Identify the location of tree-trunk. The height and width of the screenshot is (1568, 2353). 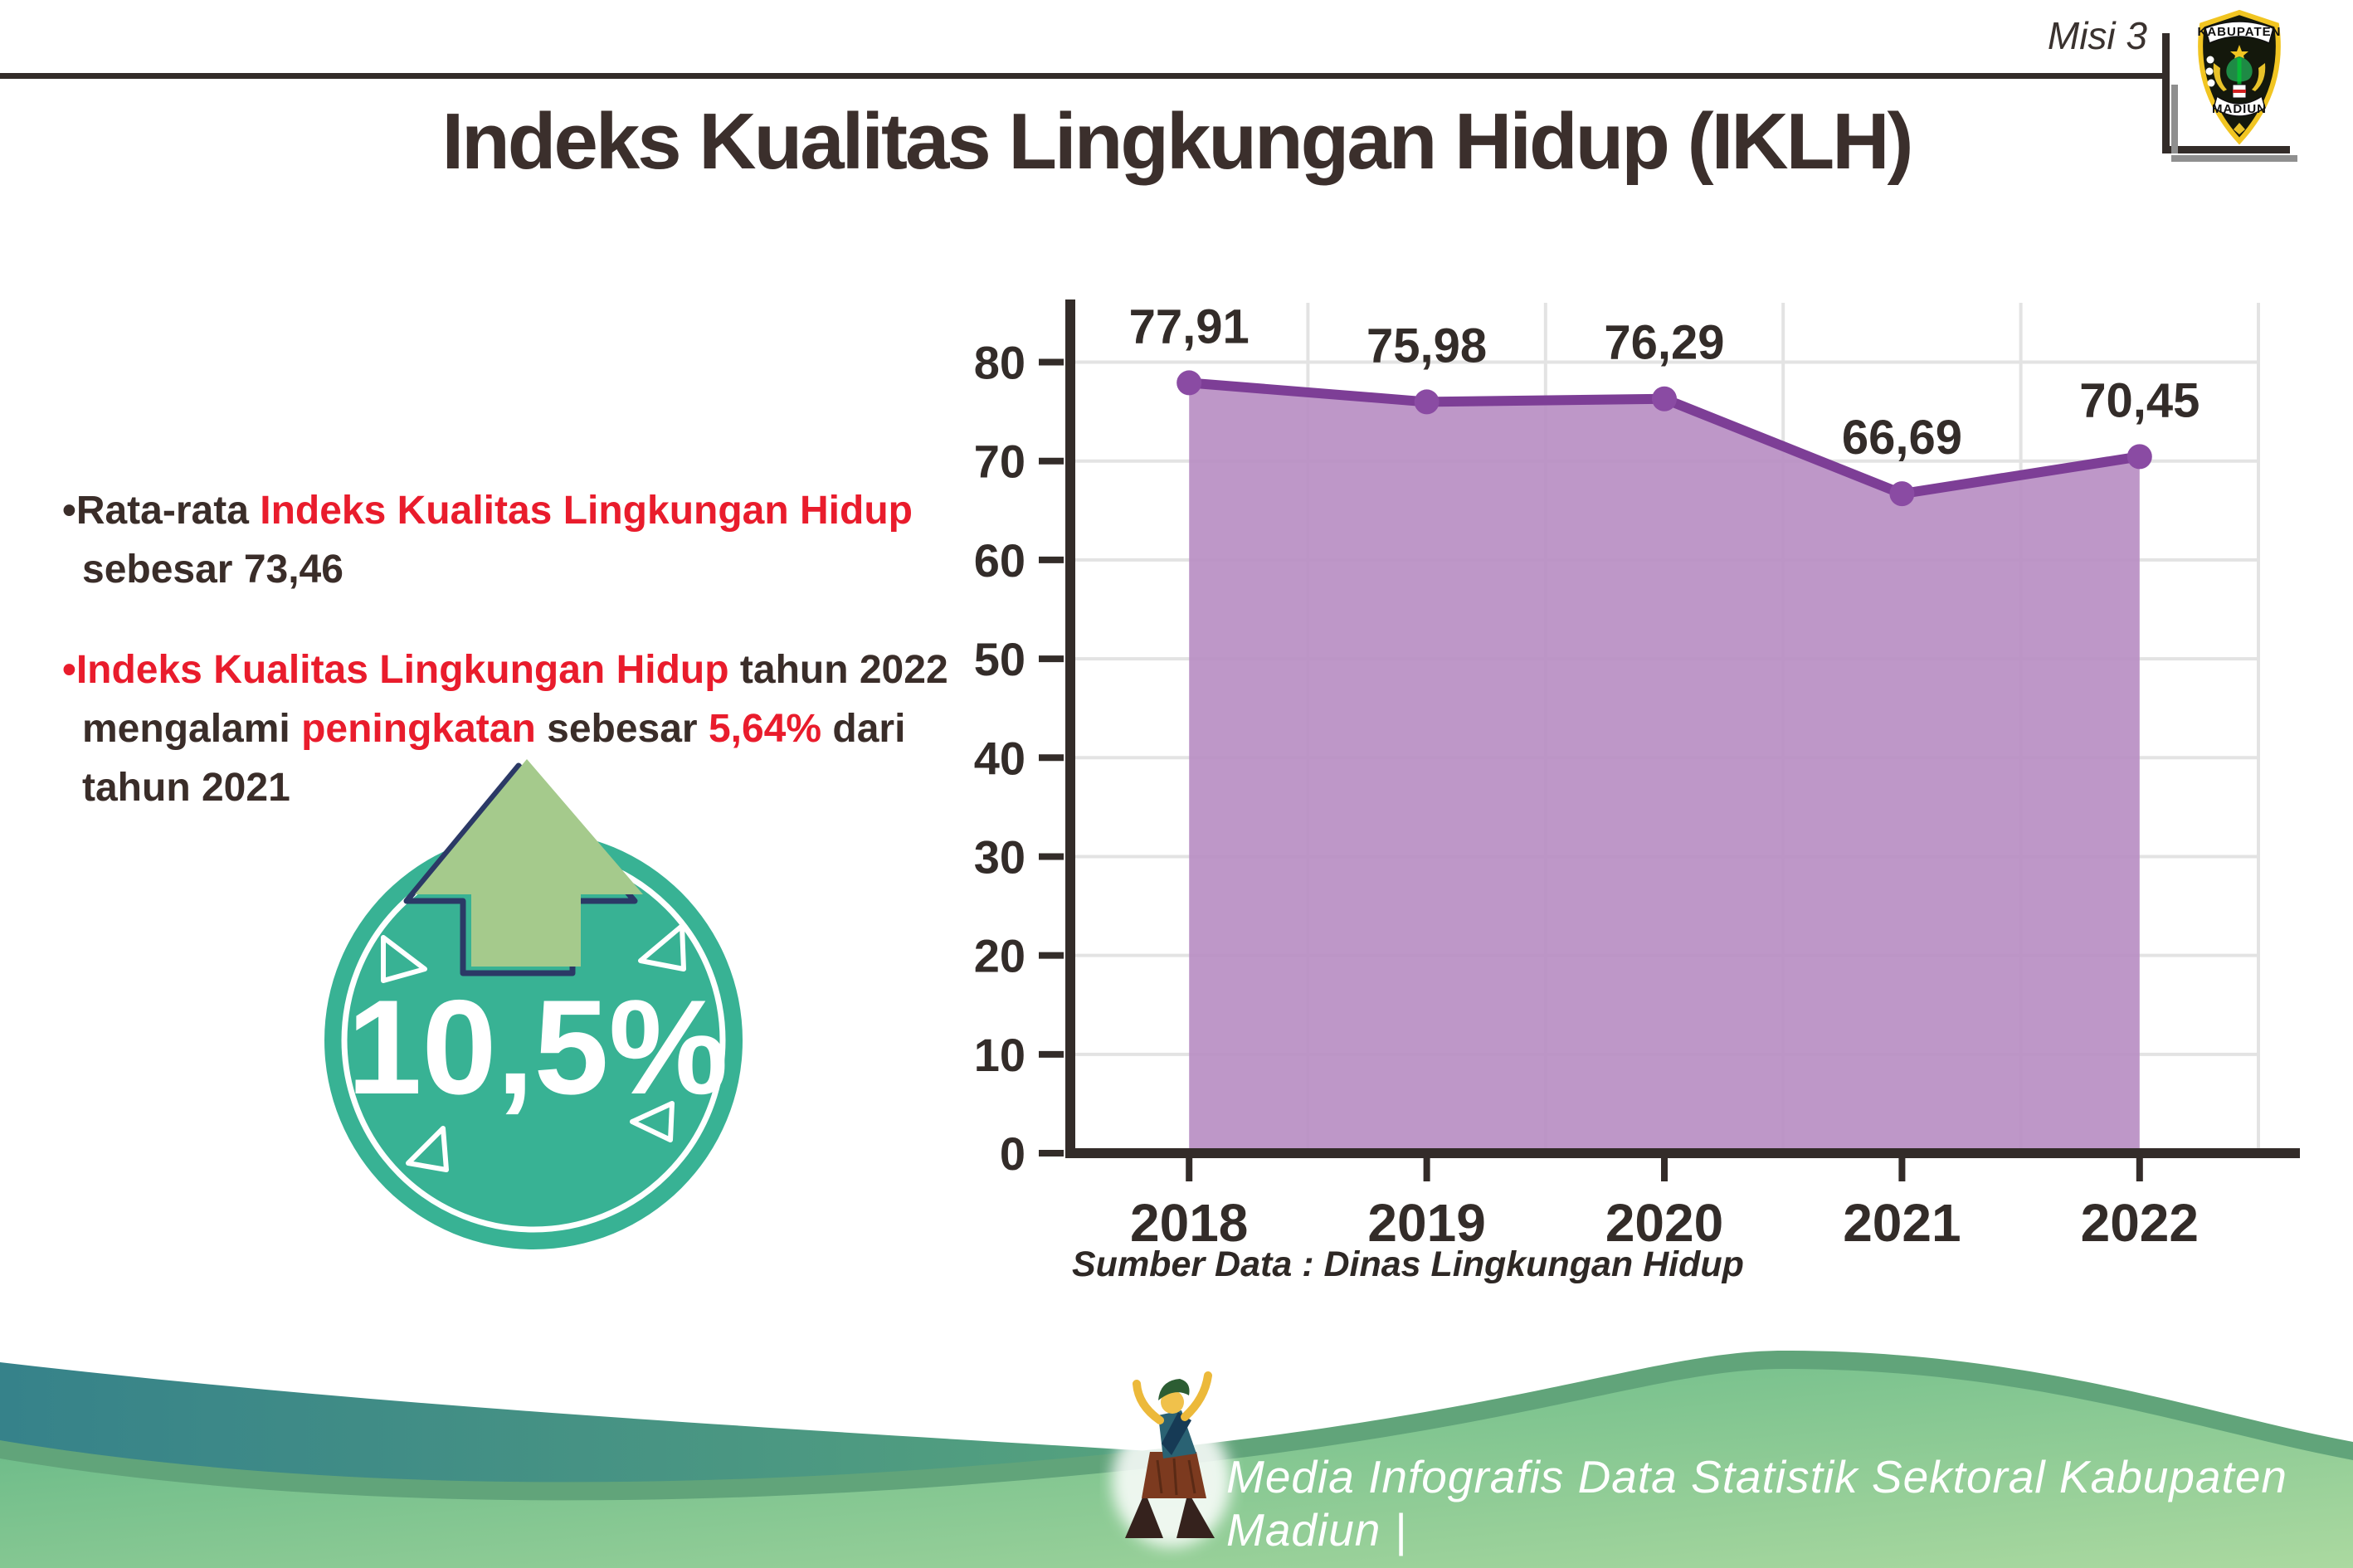
(2239, 74).